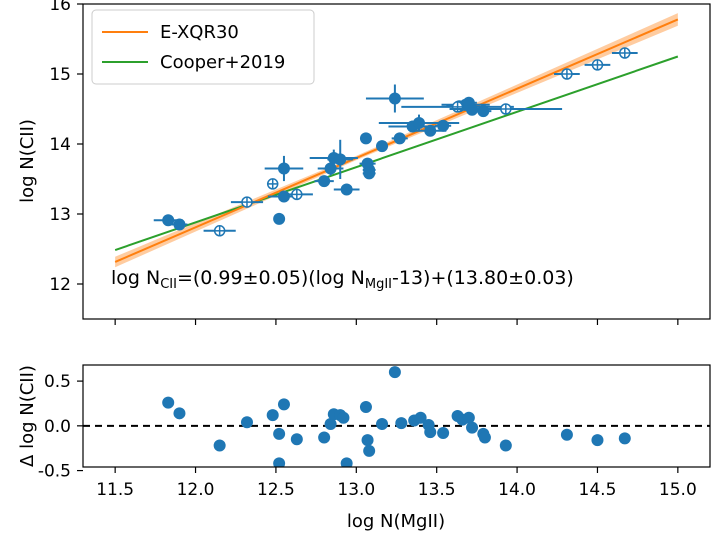  I want to click on residual-y-axis-label: Δ log N(CII), so click(27, 416).